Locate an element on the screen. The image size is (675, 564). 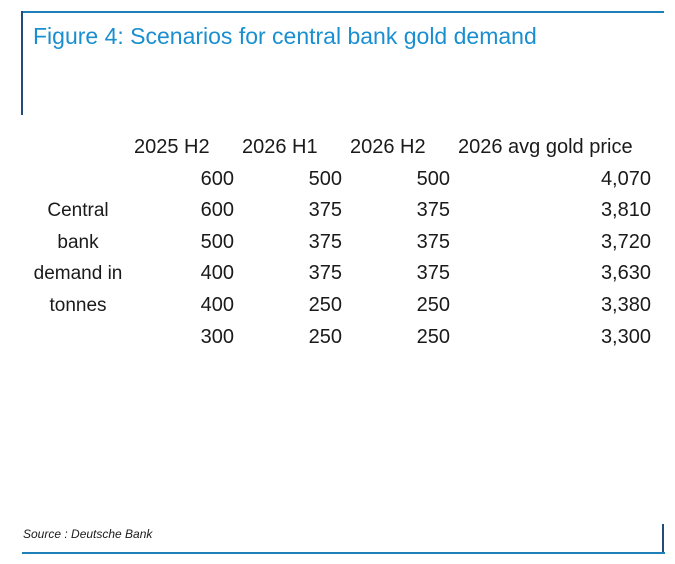
cell-gold-price: 3,810 is located at coordinates (625, 210).